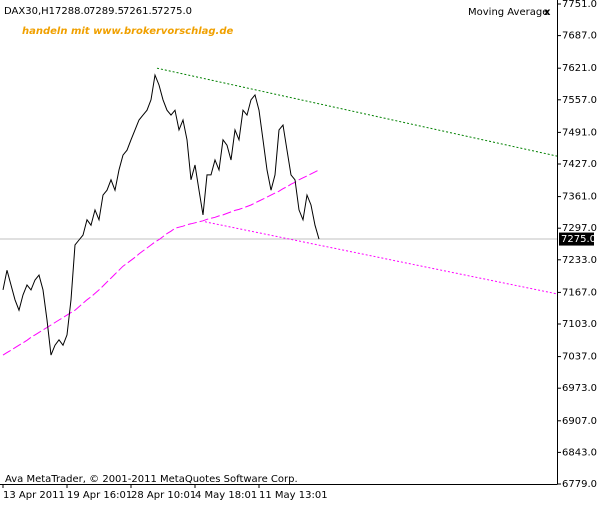 The image size is (599, 507). Describe the element at coordinates (140, 11) in the screenshot. I see `ohlc-value: 7261.5` at that location.